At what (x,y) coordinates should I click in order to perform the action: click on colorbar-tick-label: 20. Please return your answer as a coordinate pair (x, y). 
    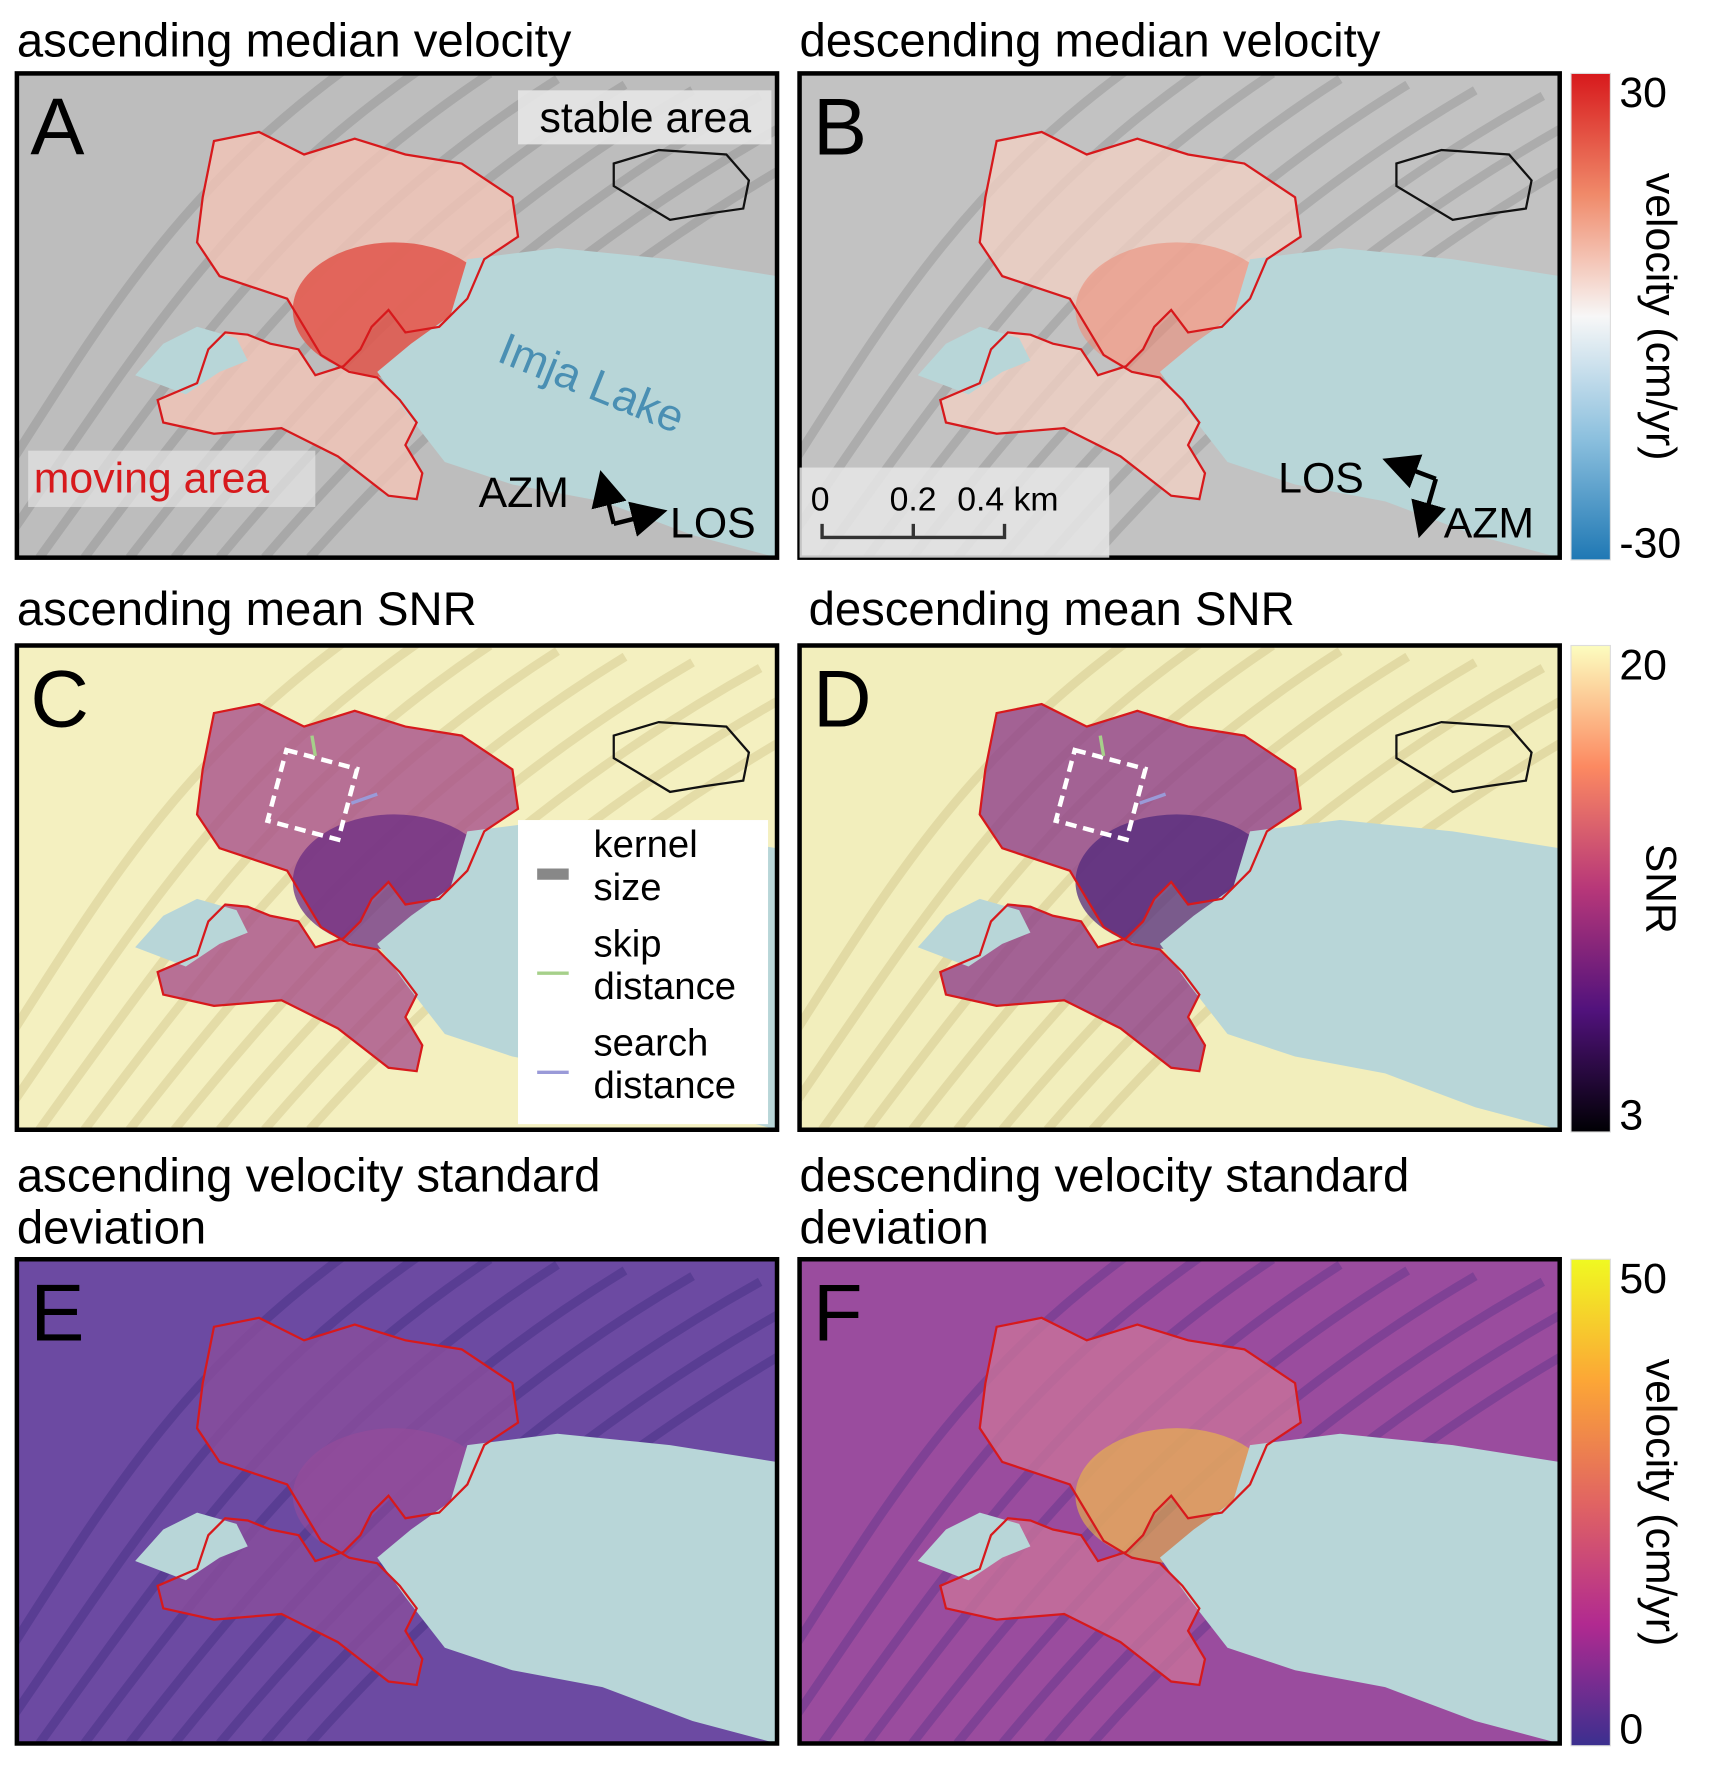
    Looking at the image, I should click on (1643, 665).